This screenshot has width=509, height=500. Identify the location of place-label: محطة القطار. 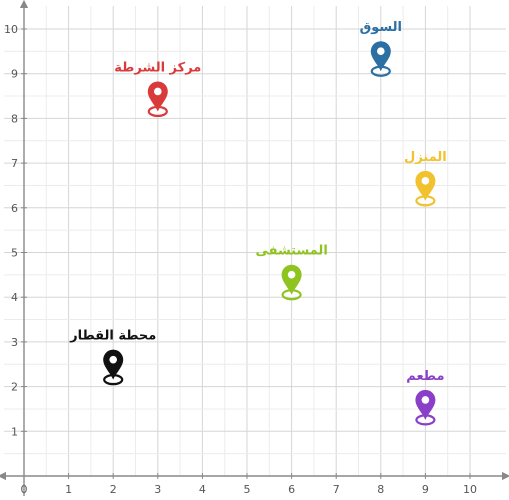
(112, 336).